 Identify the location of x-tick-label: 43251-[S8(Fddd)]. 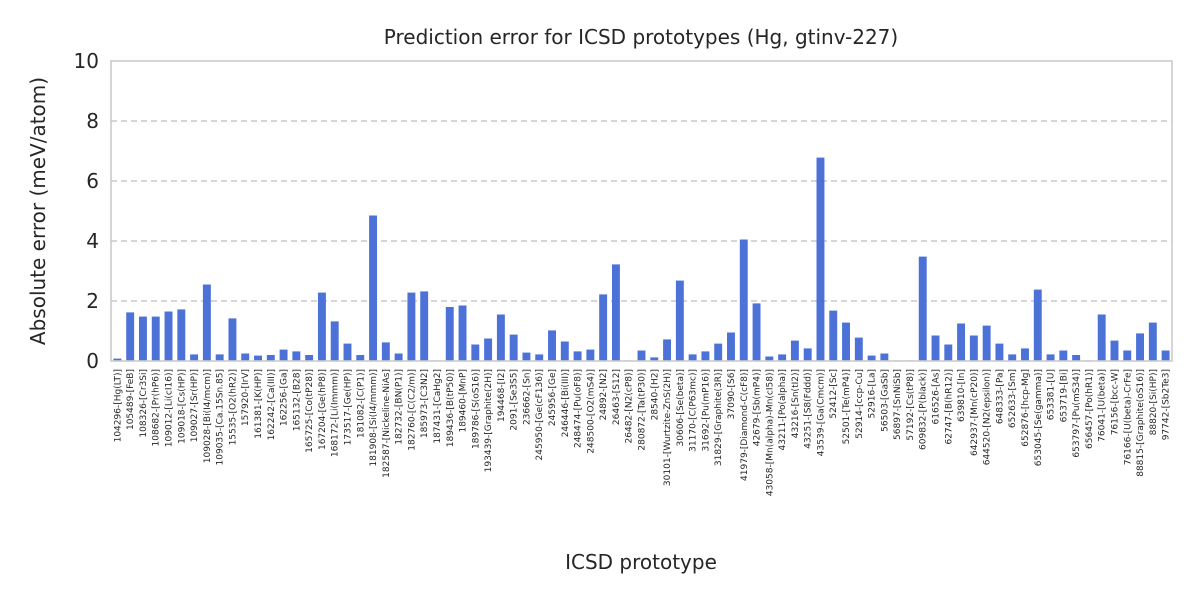
(809, 409).